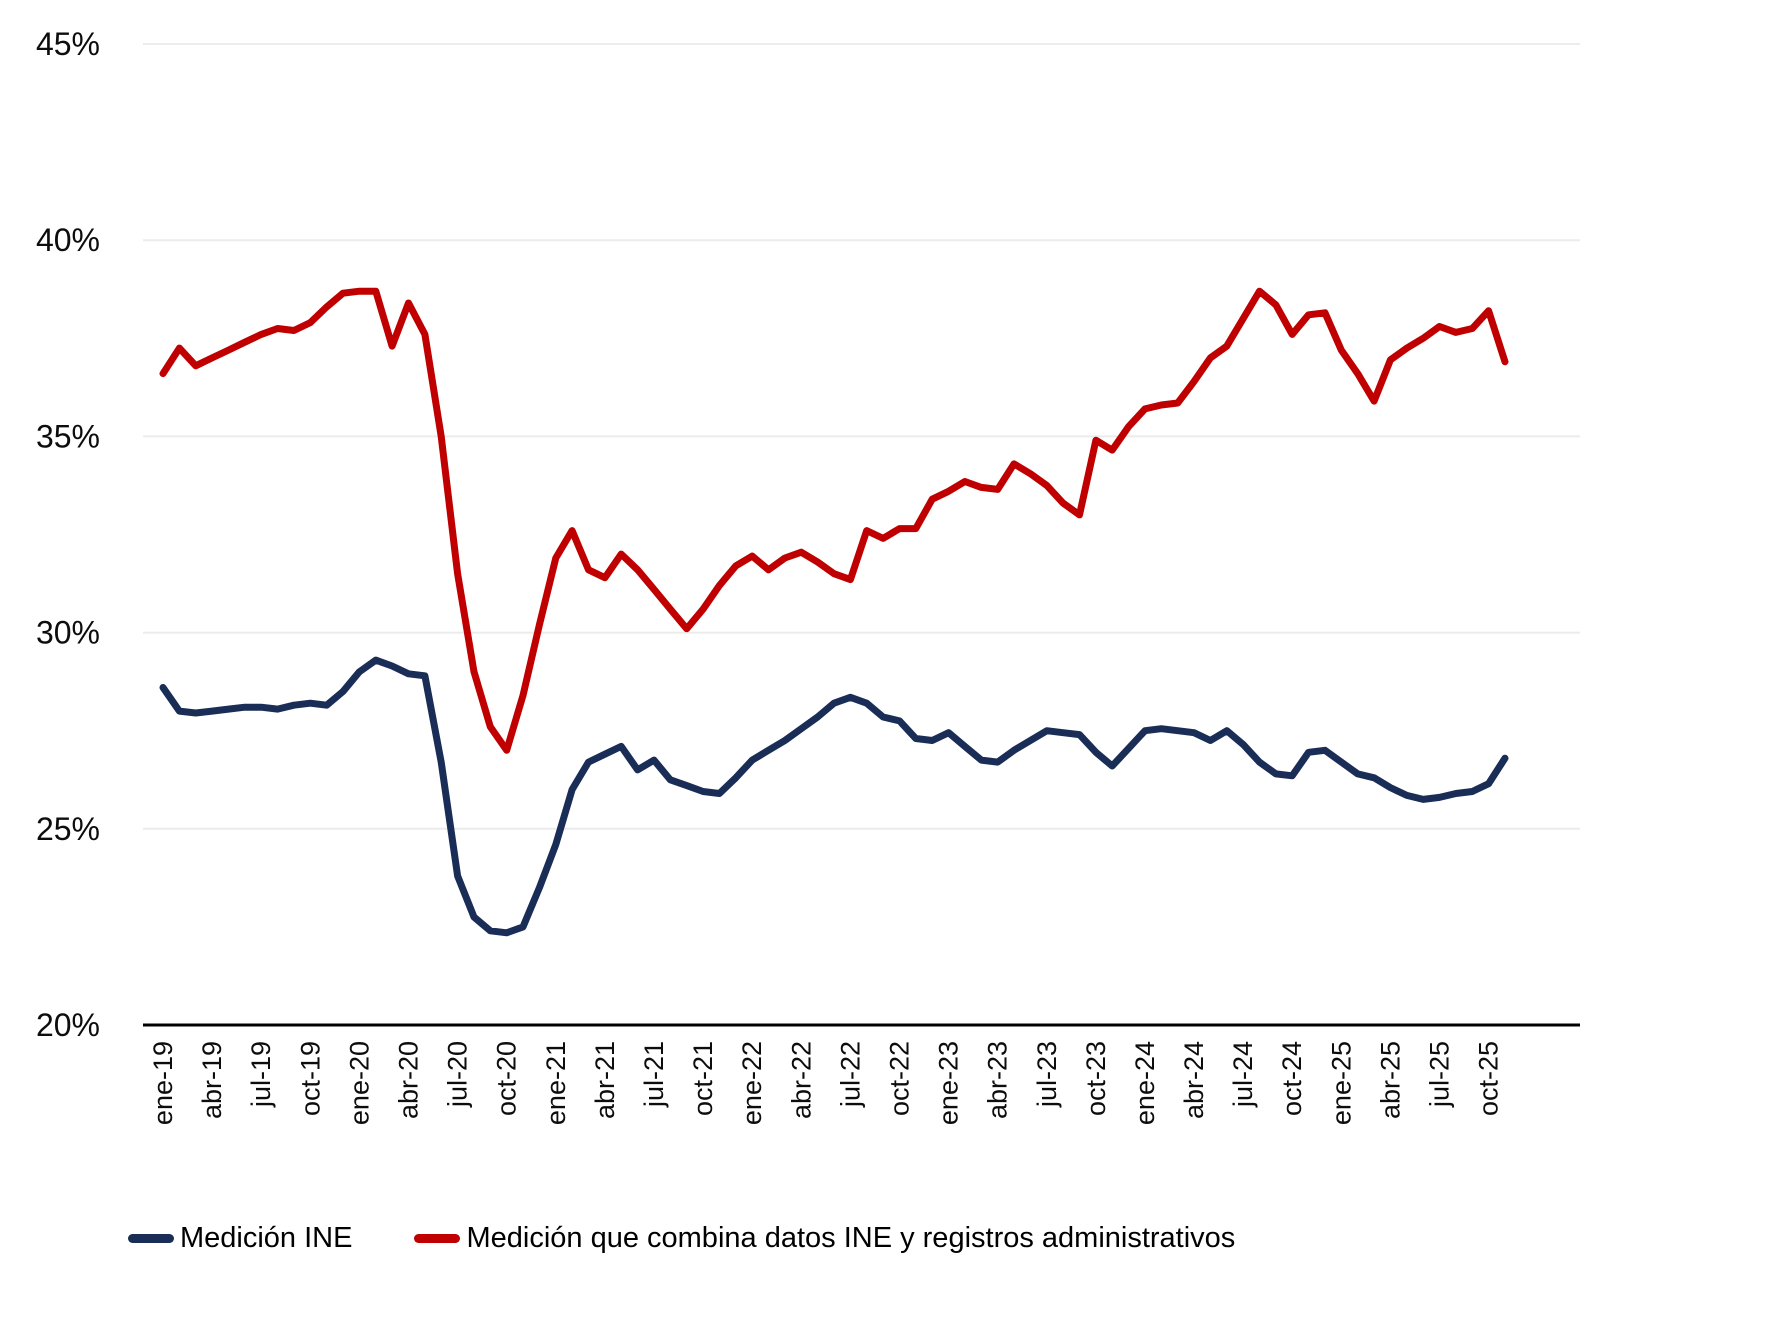  I want to click on y-axis-labels: 20% 25% 30% 35% 40% 45%, so click(68, 534).